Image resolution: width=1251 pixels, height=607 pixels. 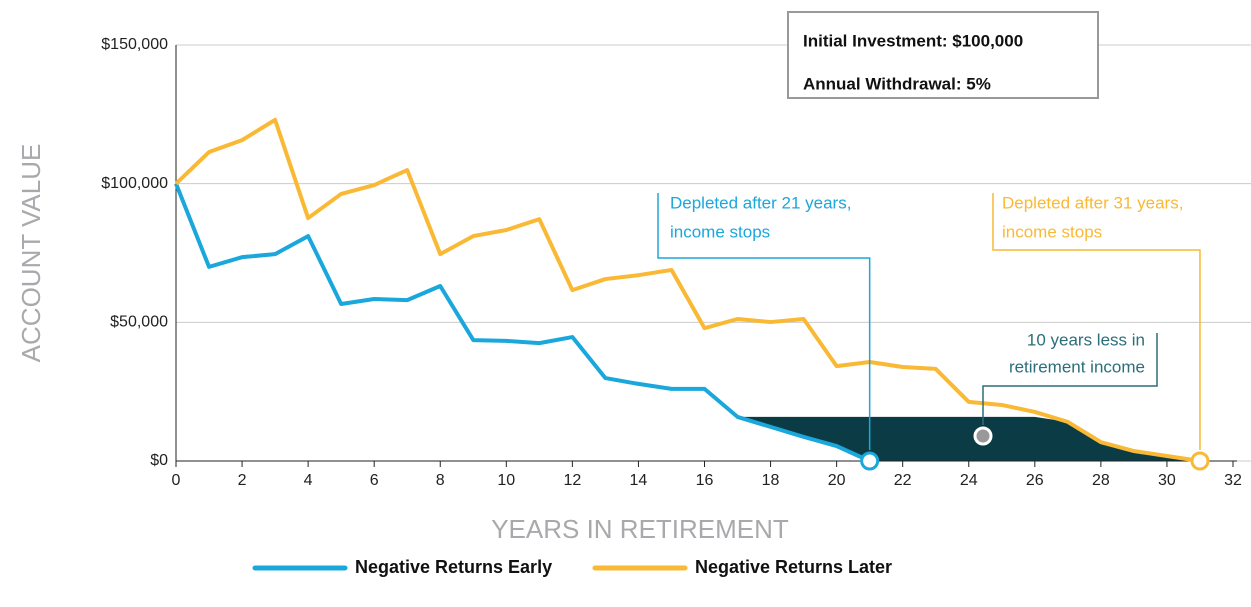 What do you see at coordinates (1101, 480) in the screenshot?
I see `x-tick-label: 28` at bounding box center [1101, 480].